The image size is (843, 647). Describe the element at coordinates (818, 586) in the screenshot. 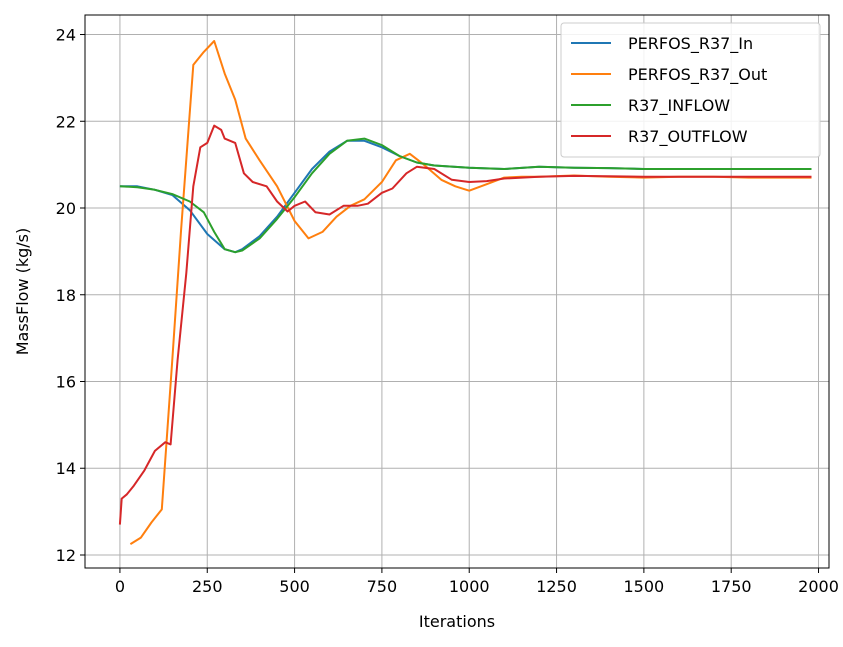

I see `x-tick-label: 2000` at that location.